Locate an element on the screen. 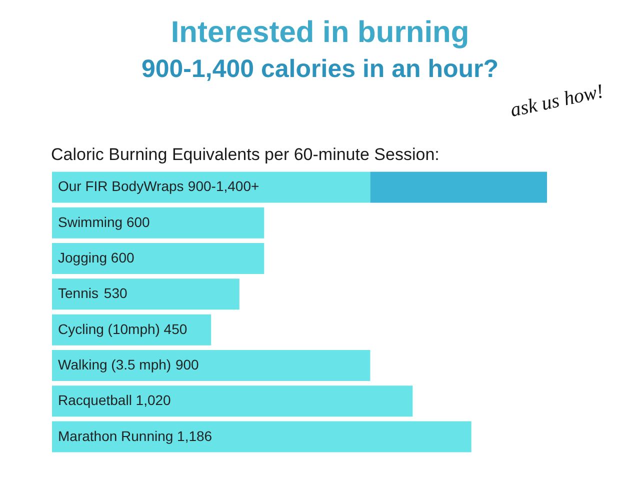 The width and height of the screenshot is (640, 480). data-label: 900-1,400+ is located at coordinates (224, 186).